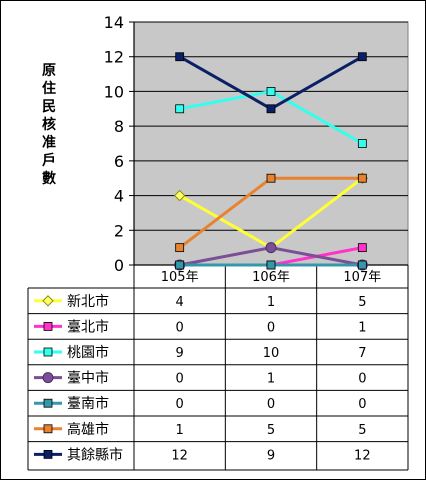  Describe the element at coordinates (88, 429) in the screenshot. I see `legend-label-5: 高雄市` at that location.